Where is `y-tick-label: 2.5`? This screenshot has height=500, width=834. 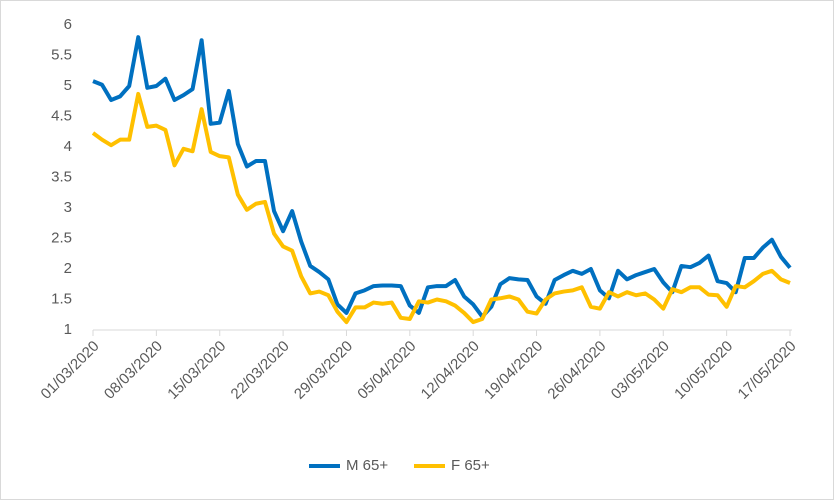 y-tick-label: 2.5 is located at coordinates (61, 237).